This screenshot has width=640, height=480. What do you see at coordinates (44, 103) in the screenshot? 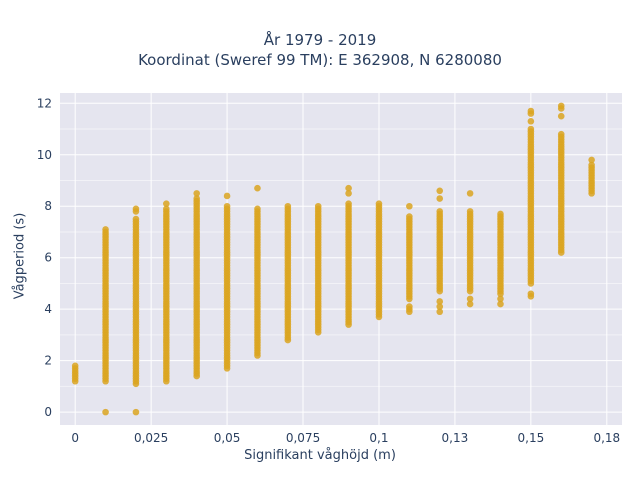
I see `y-tick-label: 12` at bounding box center [44, 103].